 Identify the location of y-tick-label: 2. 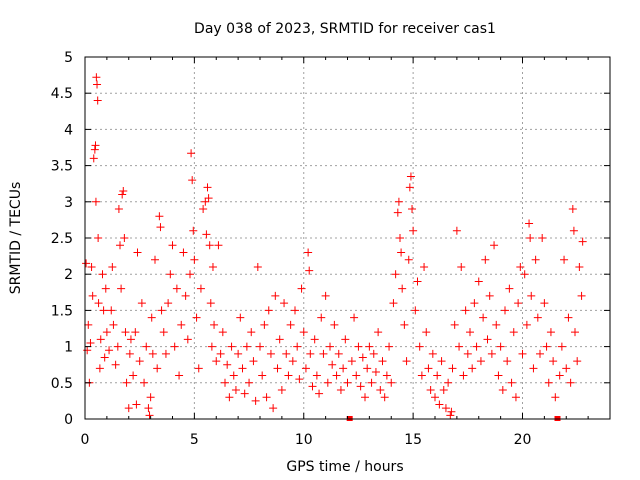
(68, 275).